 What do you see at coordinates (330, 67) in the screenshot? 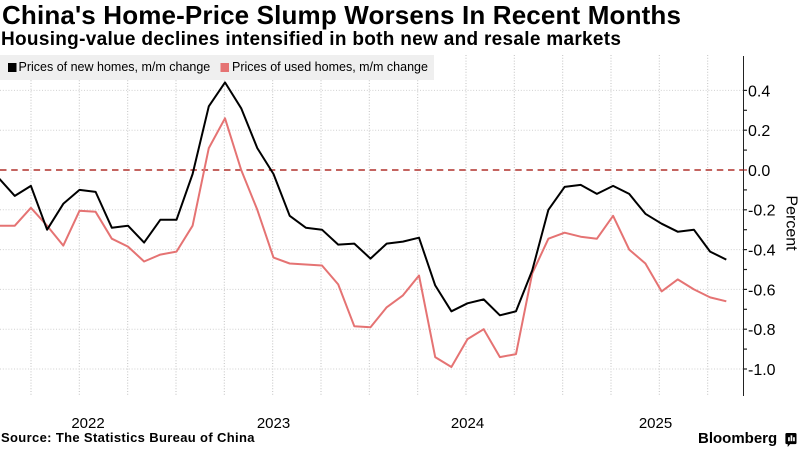
I see `svg-text:Prices of used homes, m/m chan: Prices of used homes, m/m change` at bounding box center [330, 67].